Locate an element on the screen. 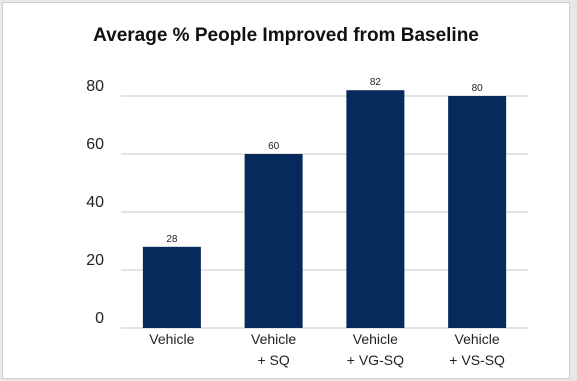 The image size is (577, 381). y-tick-label: 80 is located at coordinates (95, 86).